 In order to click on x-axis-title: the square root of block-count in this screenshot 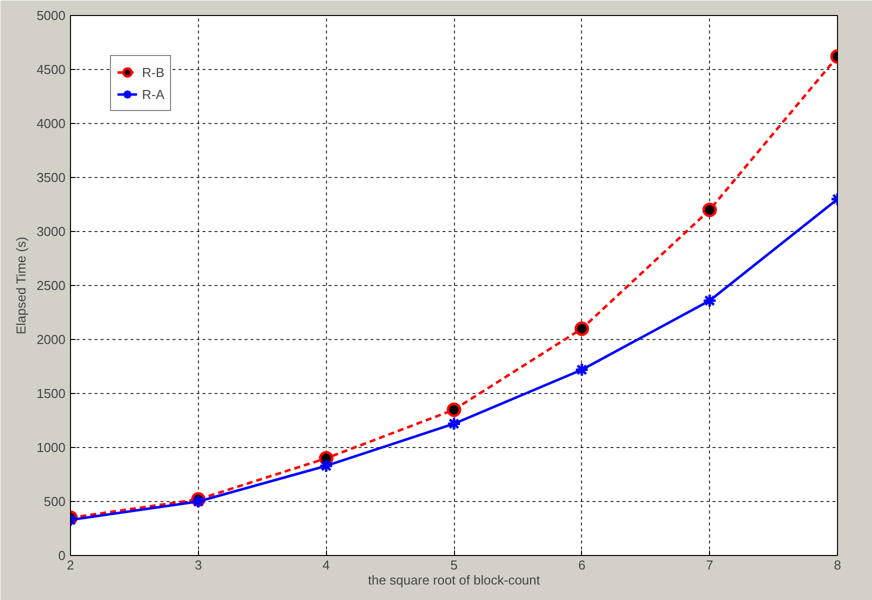, I will do `click(454, 580)`.